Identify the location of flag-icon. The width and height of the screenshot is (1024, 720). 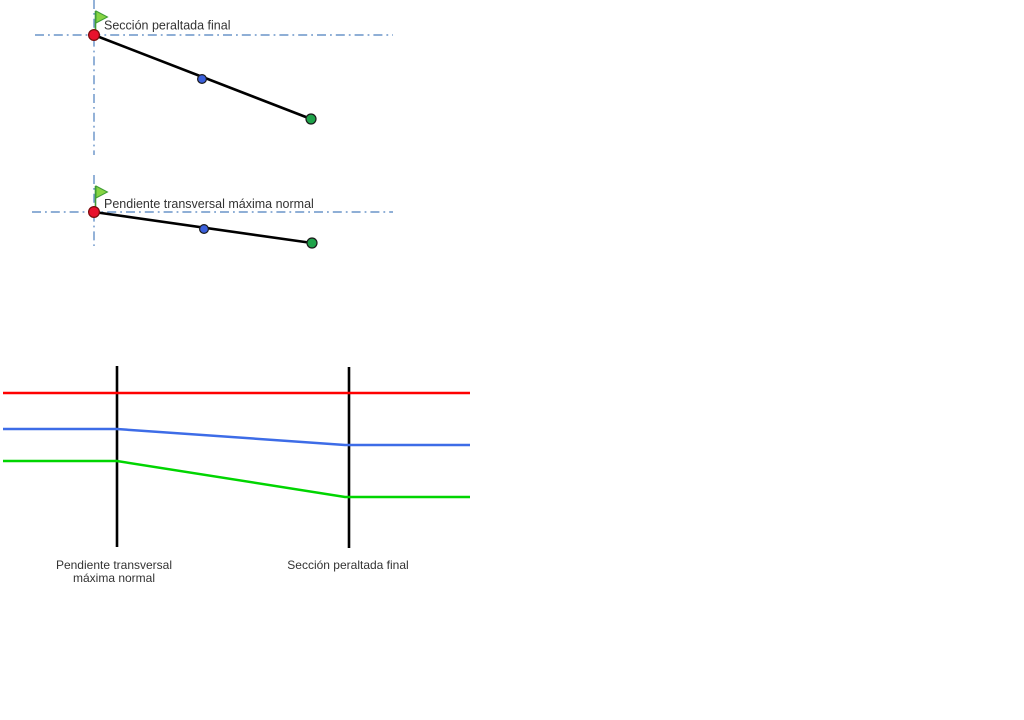
(101, 197).